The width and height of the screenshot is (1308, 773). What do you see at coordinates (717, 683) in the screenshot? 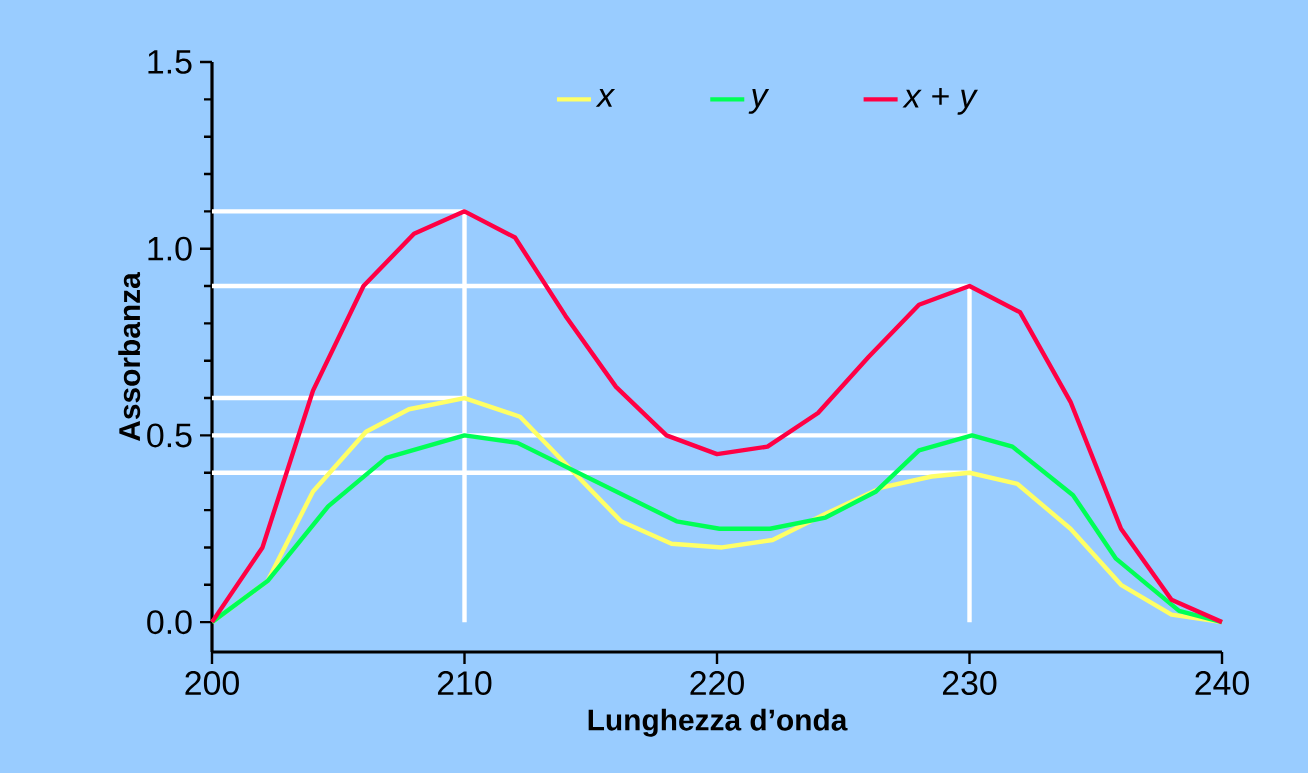
I see `x-tick-label: 220` at bounding box center [717, 683].